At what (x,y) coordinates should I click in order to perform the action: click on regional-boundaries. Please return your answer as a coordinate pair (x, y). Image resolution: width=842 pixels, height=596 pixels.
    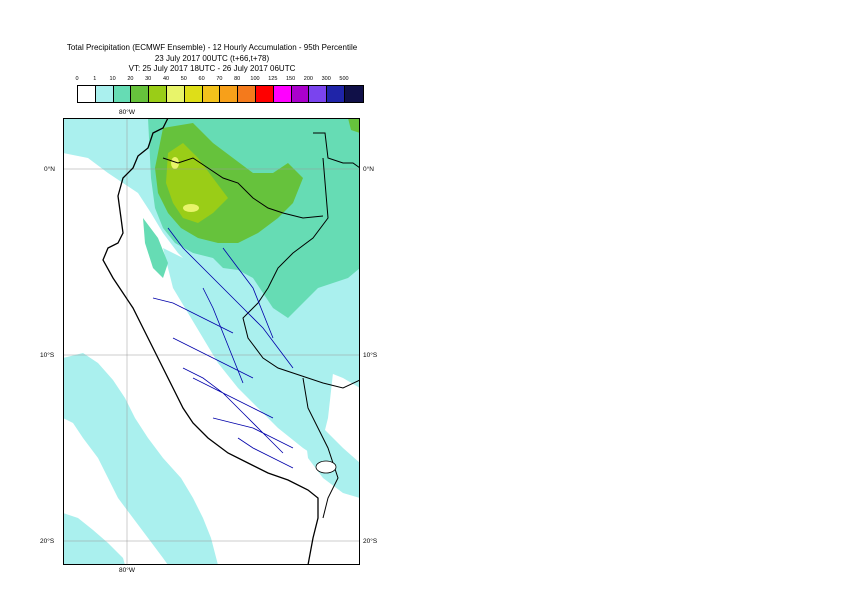
    Looking at the image, I should click on (223, 348).